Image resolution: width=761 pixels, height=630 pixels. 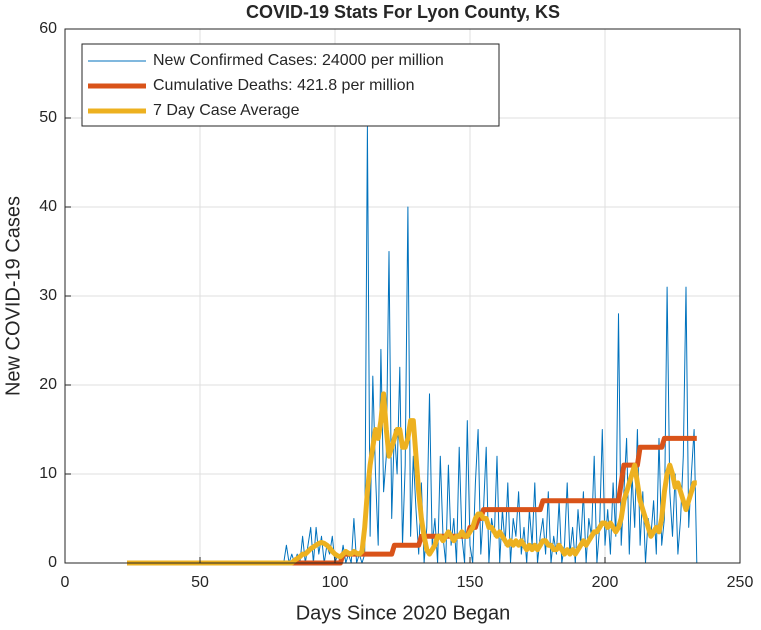 I want to click on legend-label: 7 Day Case Average, so click(x=226, y=110).